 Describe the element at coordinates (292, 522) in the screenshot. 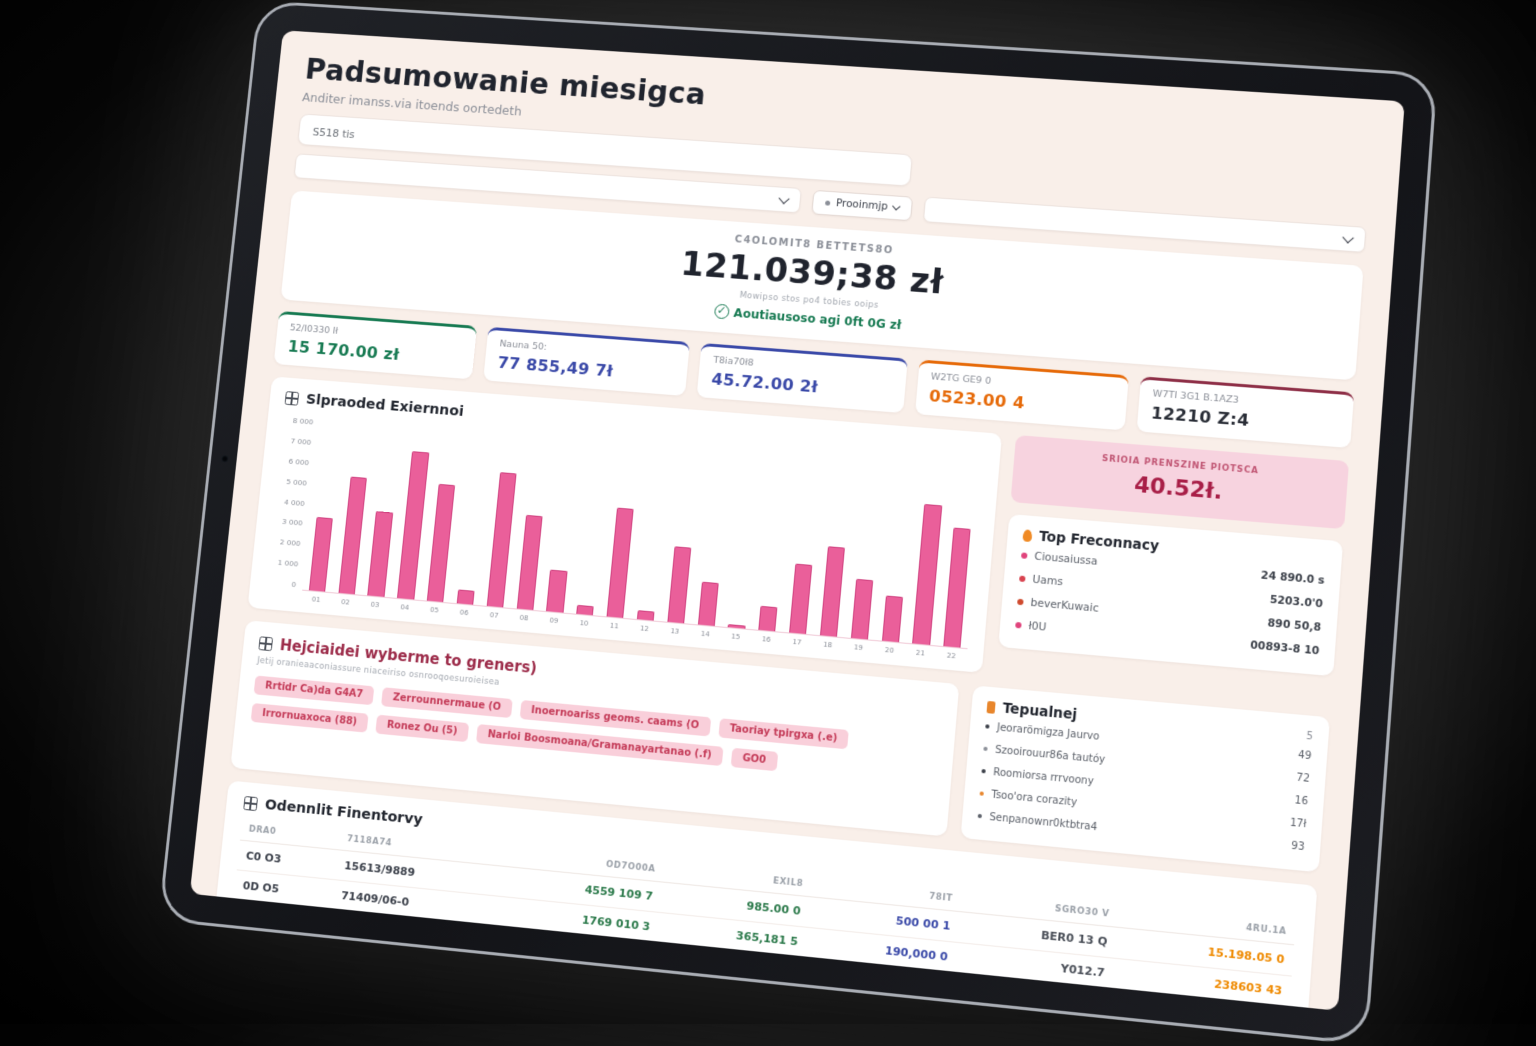

I see `y-tick-label: 3 000` at that location.